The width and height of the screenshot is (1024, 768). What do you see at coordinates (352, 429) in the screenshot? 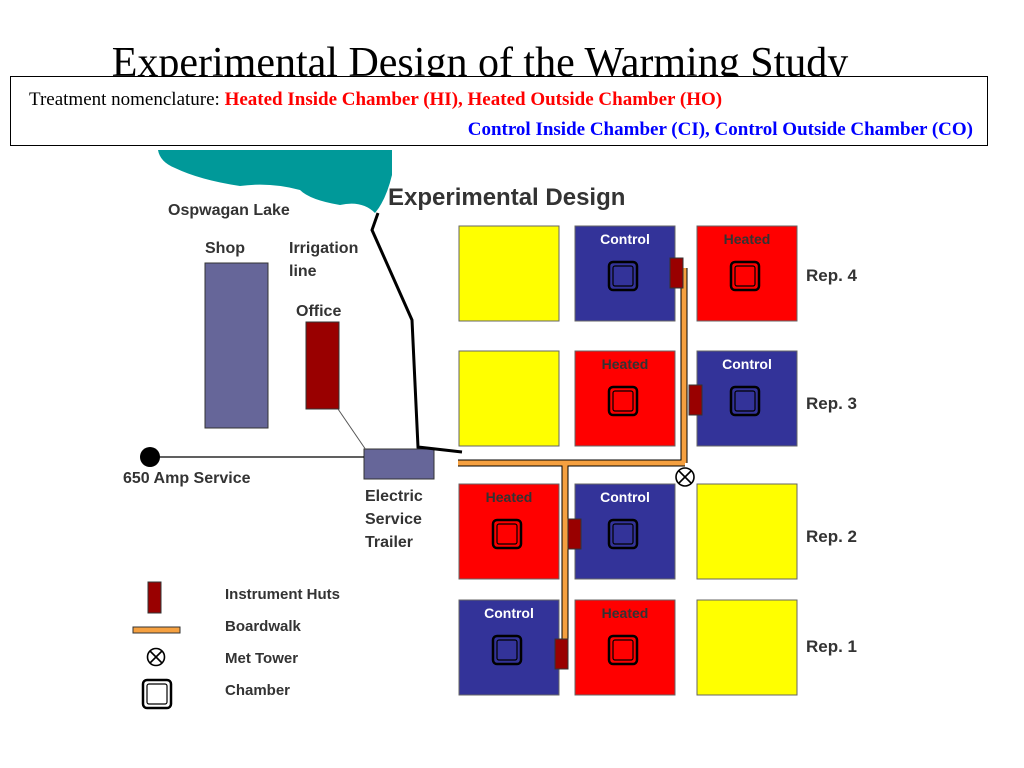
I see `office-connector` at bounding box center [352, 429].